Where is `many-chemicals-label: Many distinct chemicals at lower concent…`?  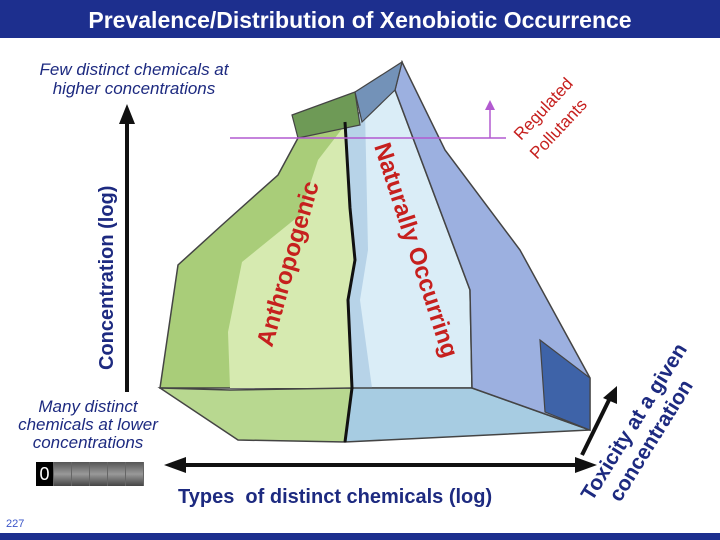
many-chemicals-label: Many distinct chemicals at lower concent… is located at coordinates (88, 424).